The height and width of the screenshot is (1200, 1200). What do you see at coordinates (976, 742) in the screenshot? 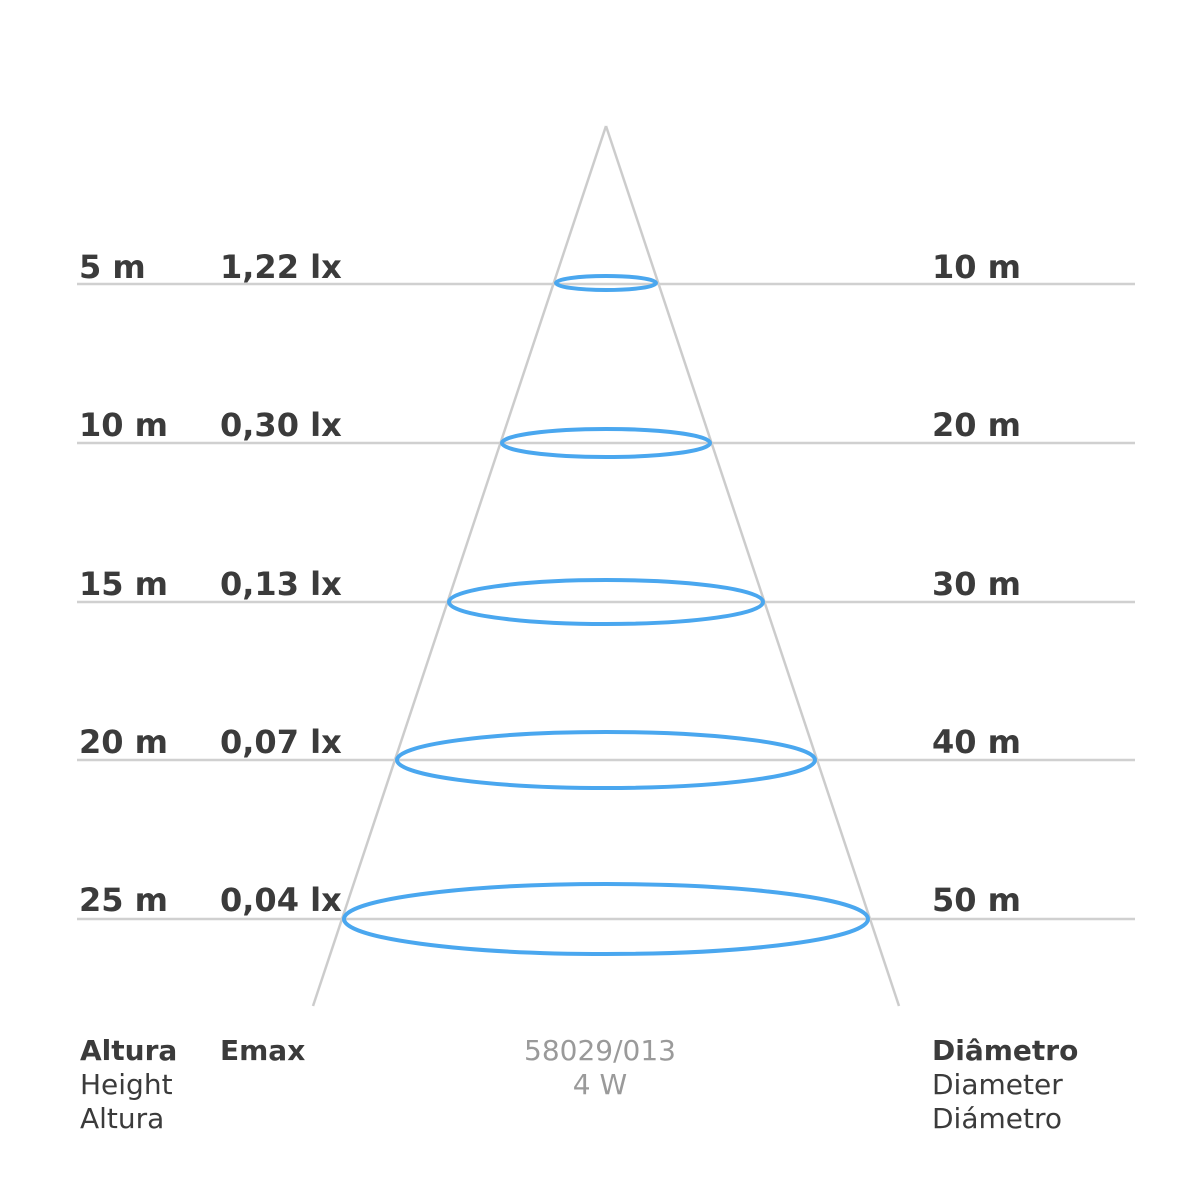
I see `diameter-label: 40 m` at bounding box center [976, 742].